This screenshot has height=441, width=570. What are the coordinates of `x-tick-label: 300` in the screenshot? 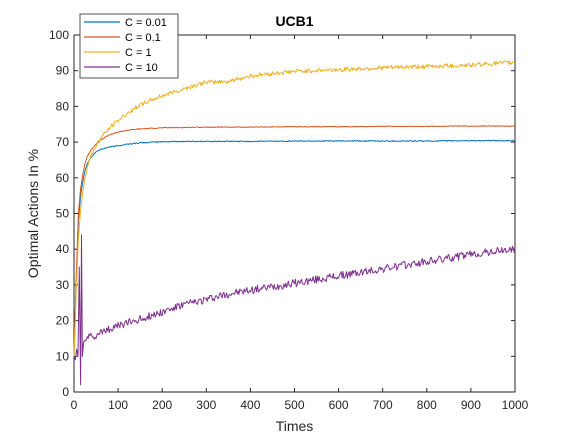 It's located at (206, 405).